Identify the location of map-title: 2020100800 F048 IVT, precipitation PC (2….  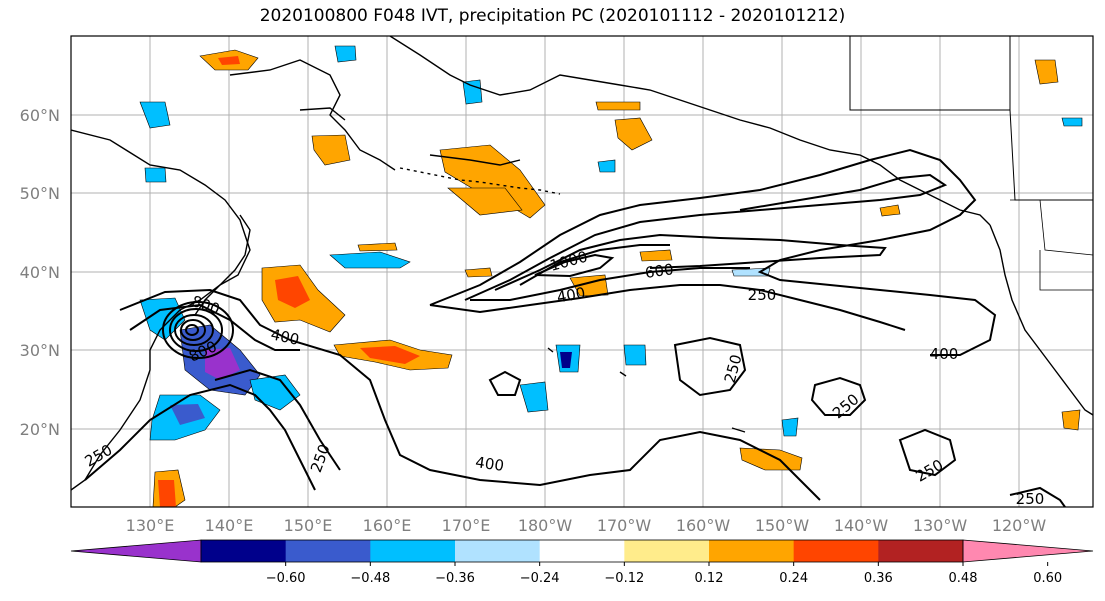
(552, 16).